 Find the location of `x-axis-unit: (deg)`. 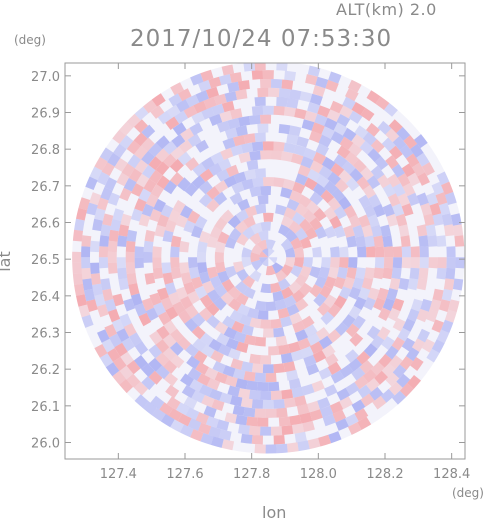

x-axis-unit: (deg) is located at coordinates (468, 493).